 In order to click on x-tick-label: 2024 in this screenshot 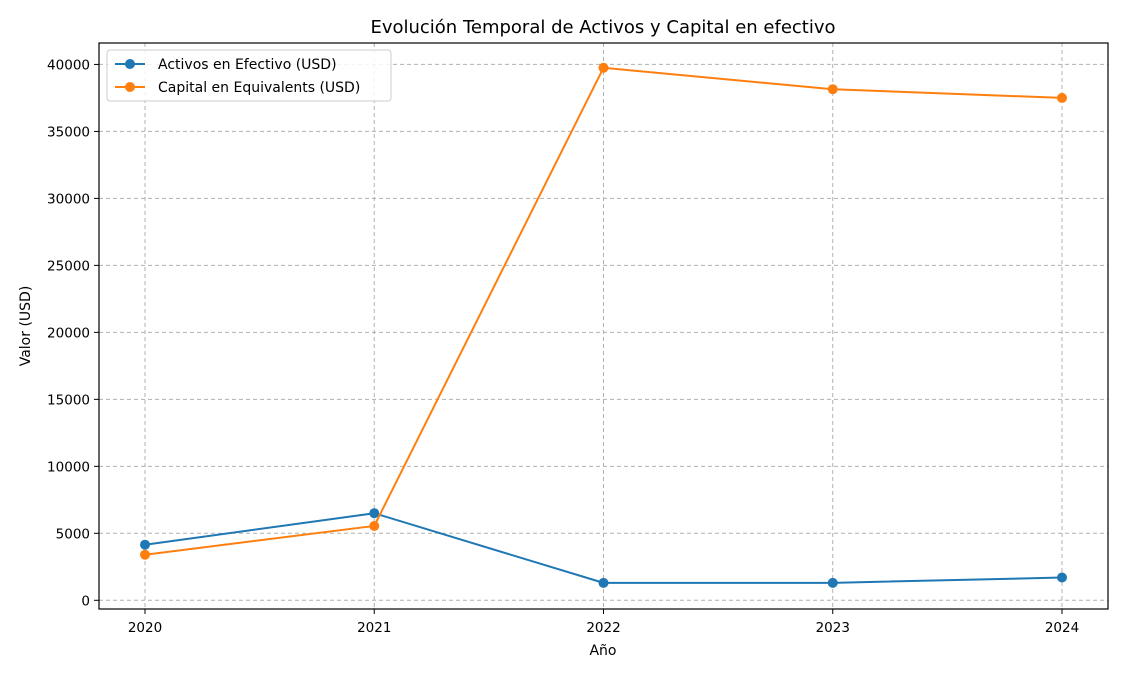, I will do `click(1062, 628)`.